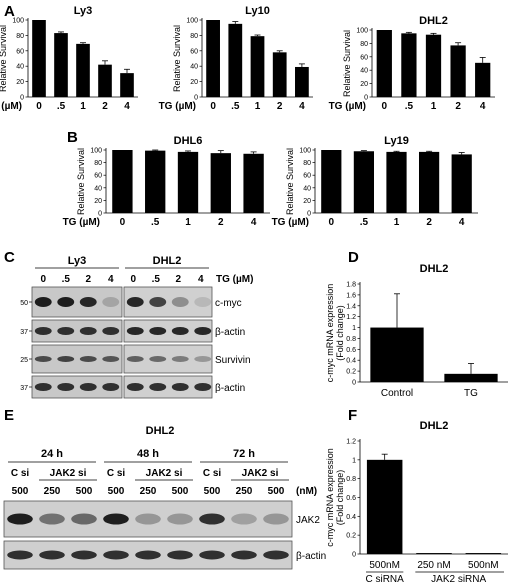 This screenshot has width=520, height=584. I want to click on conc-label: 500, so click(212, 491).